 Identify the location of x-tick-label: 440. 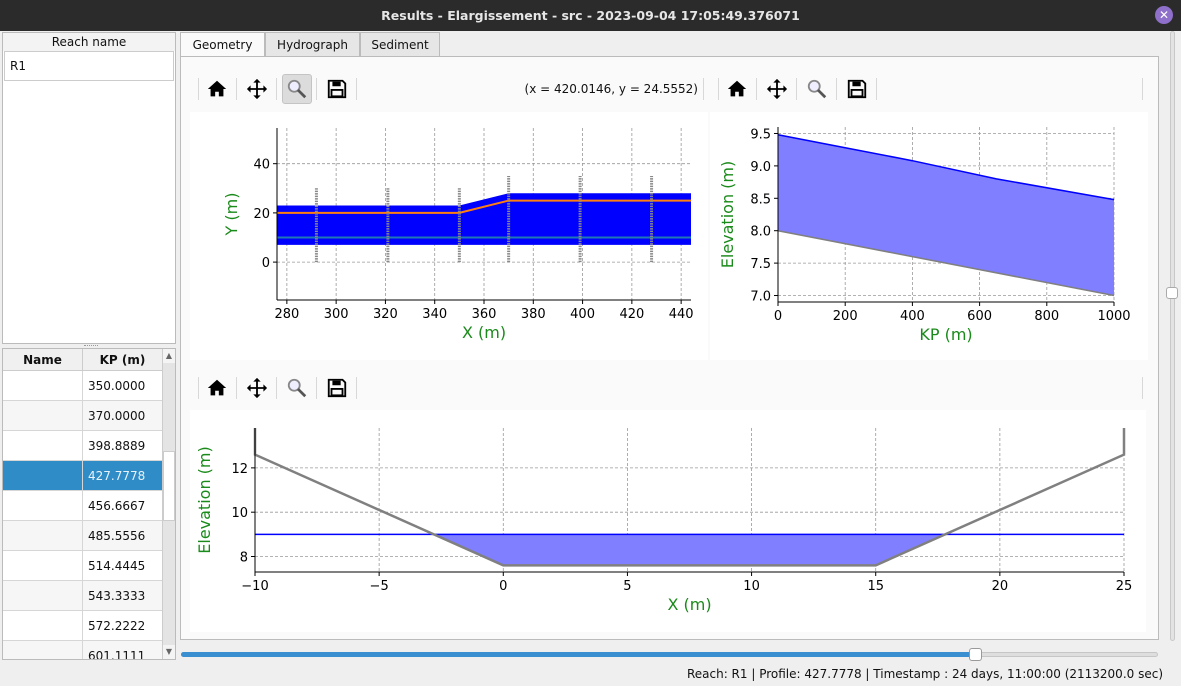
(681, 314).